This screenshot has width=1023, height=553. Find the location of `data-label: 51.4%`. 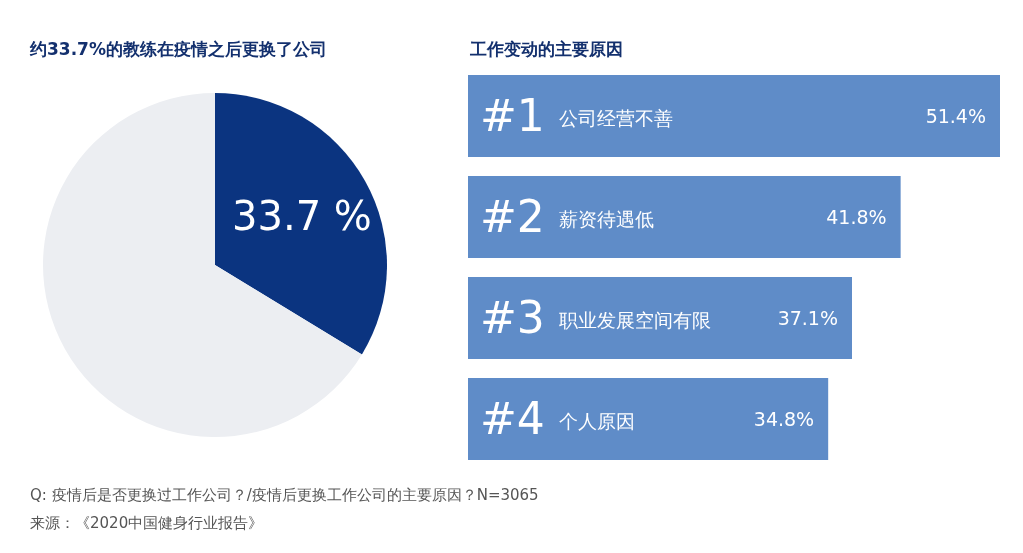

data-label: 51.4% is located at coordinates (955, 116).